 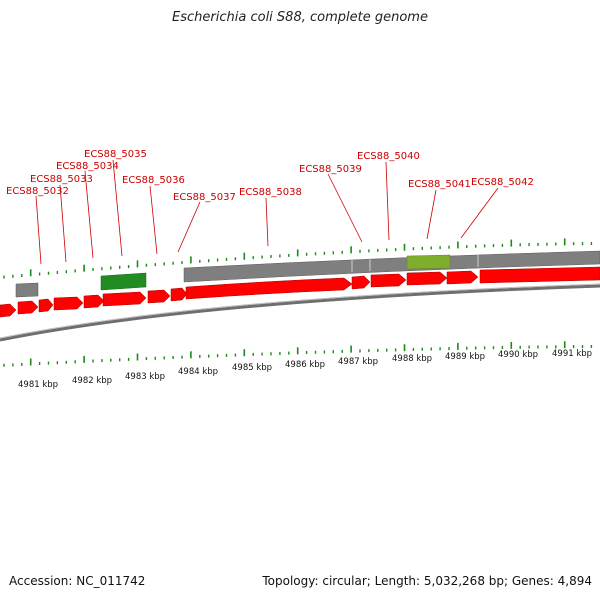 What do you see at coordinates (87, 166) in the screenshot?
I see `gene-label: ECS88_5034` at bounding box center [87, 166].